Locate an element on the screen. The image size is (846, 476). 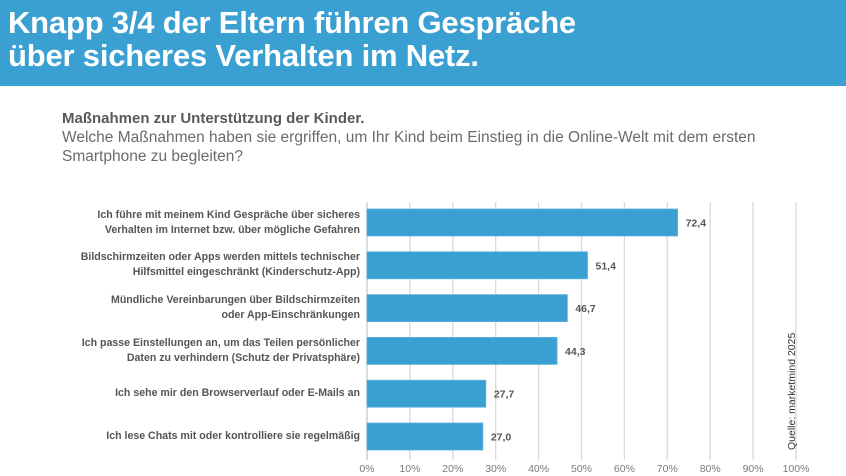
source-note: Quelle: marketmind 2025 is located at coordinates (792, 391).